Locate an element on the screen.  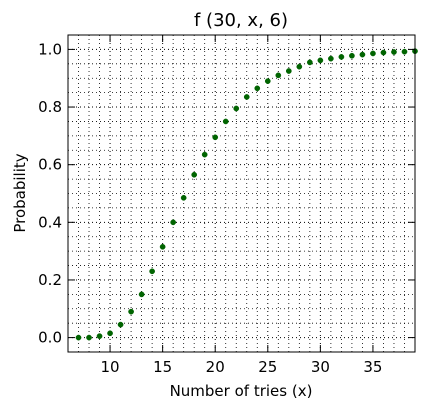
chart-title: f (30, x, 6) is located at coordinates (241, 20).